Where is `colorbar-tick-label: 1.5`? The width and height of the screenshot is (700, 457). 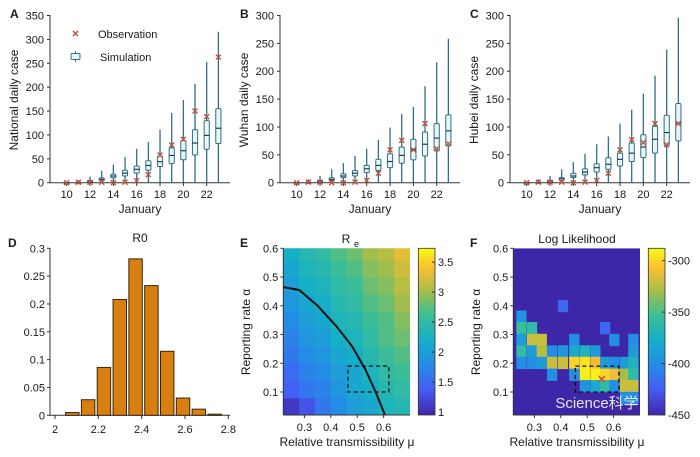
colorbar-tick-label: 1.5 is located at coordinates (445, 383).